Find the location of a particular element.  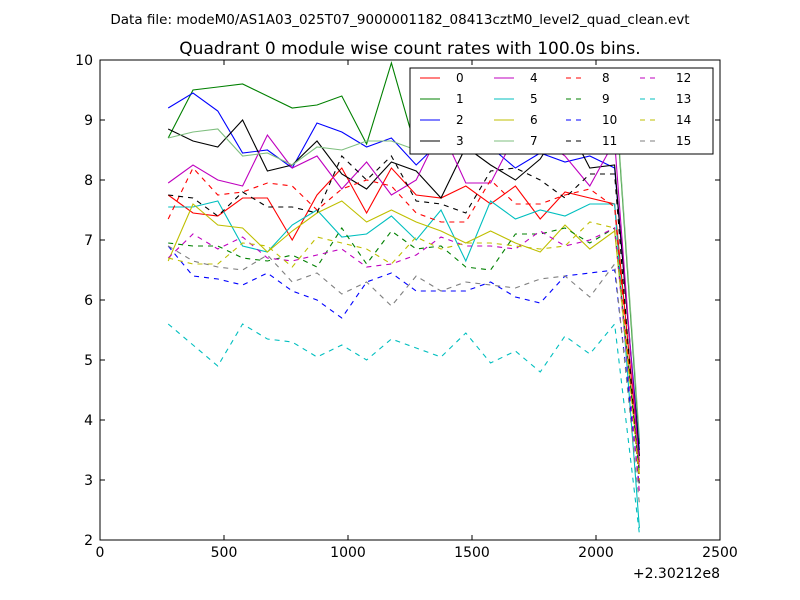

legend-label-4: 4 is located at coordinates (534, 78).